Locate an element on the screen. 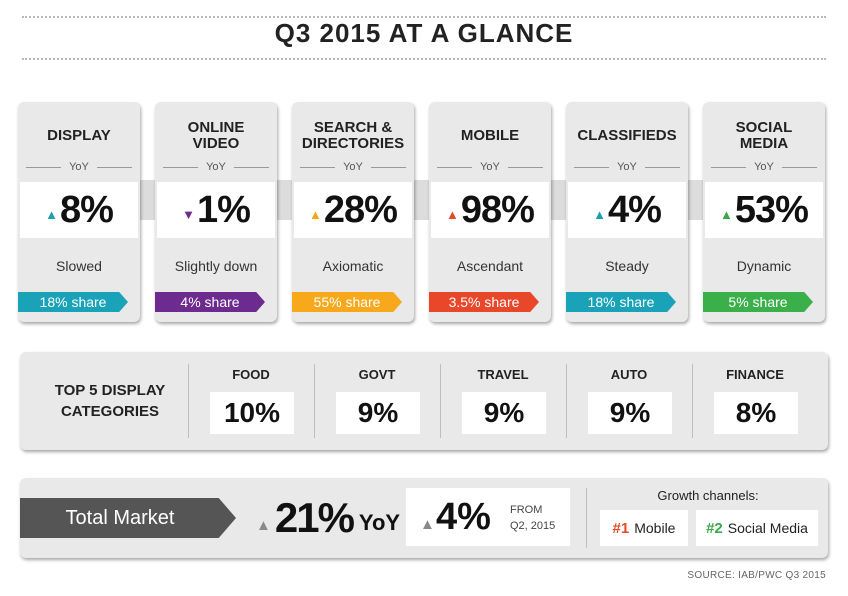  category-auto: AUTO 9% is located at coordinates (629, 401).